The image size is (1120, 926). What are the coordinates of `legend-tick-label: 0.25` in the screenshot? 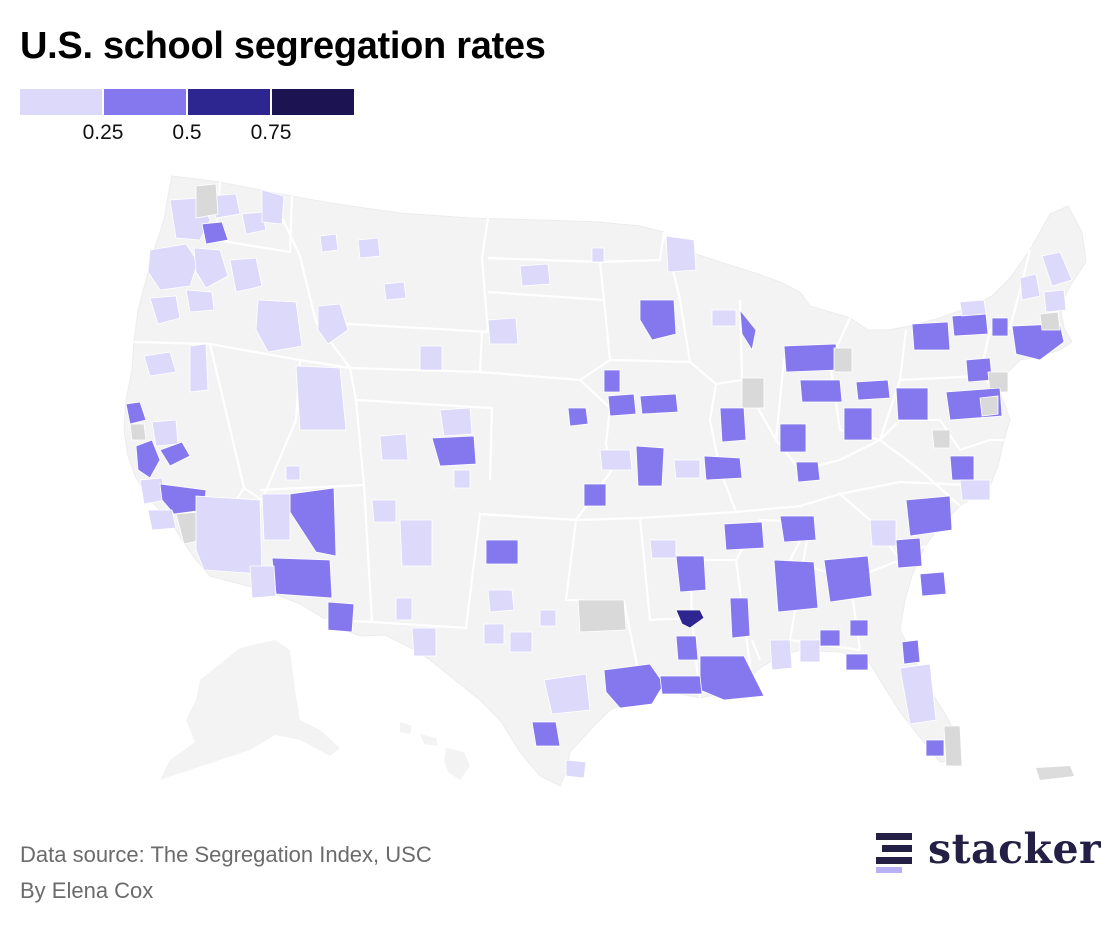 It's located at (103, 132).